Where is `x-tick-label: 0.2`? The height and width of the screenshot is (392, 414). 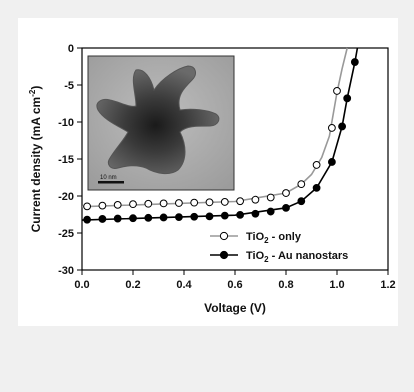 x-tick-label: 0.2 is located at coordinates (132, 285).